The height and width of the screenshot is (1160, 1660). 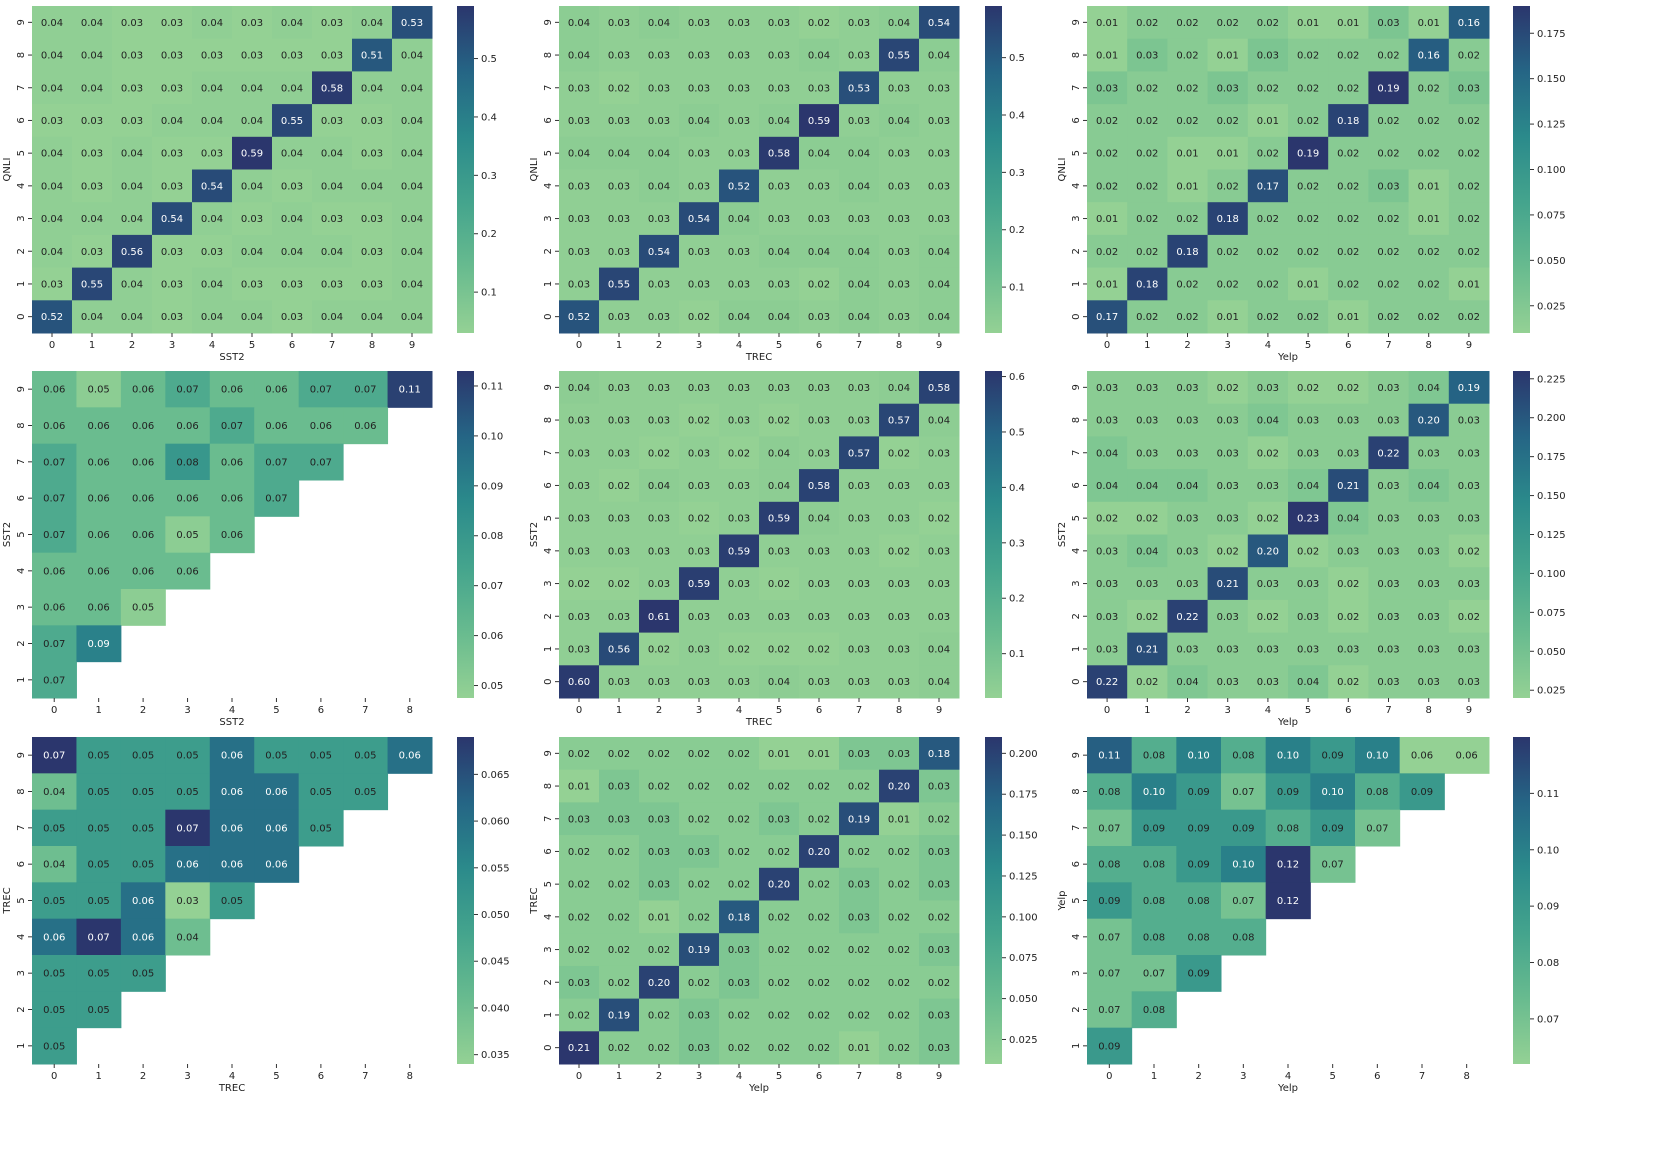 I want to click on x-tick-label: 5, so click(x=1308, y=710).